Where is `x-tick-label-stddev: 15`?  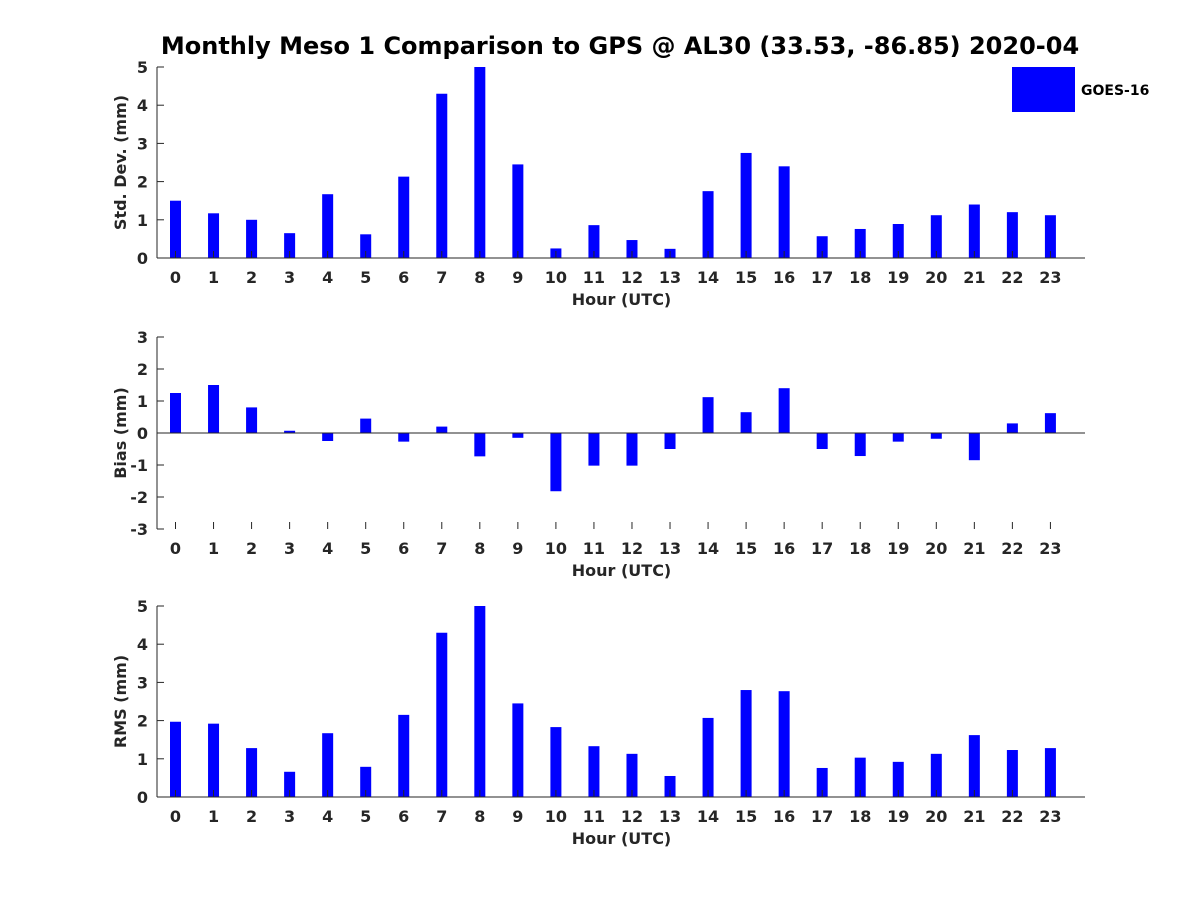 x-tick-label-stddev: 15 is located at coordinates (746, 277).